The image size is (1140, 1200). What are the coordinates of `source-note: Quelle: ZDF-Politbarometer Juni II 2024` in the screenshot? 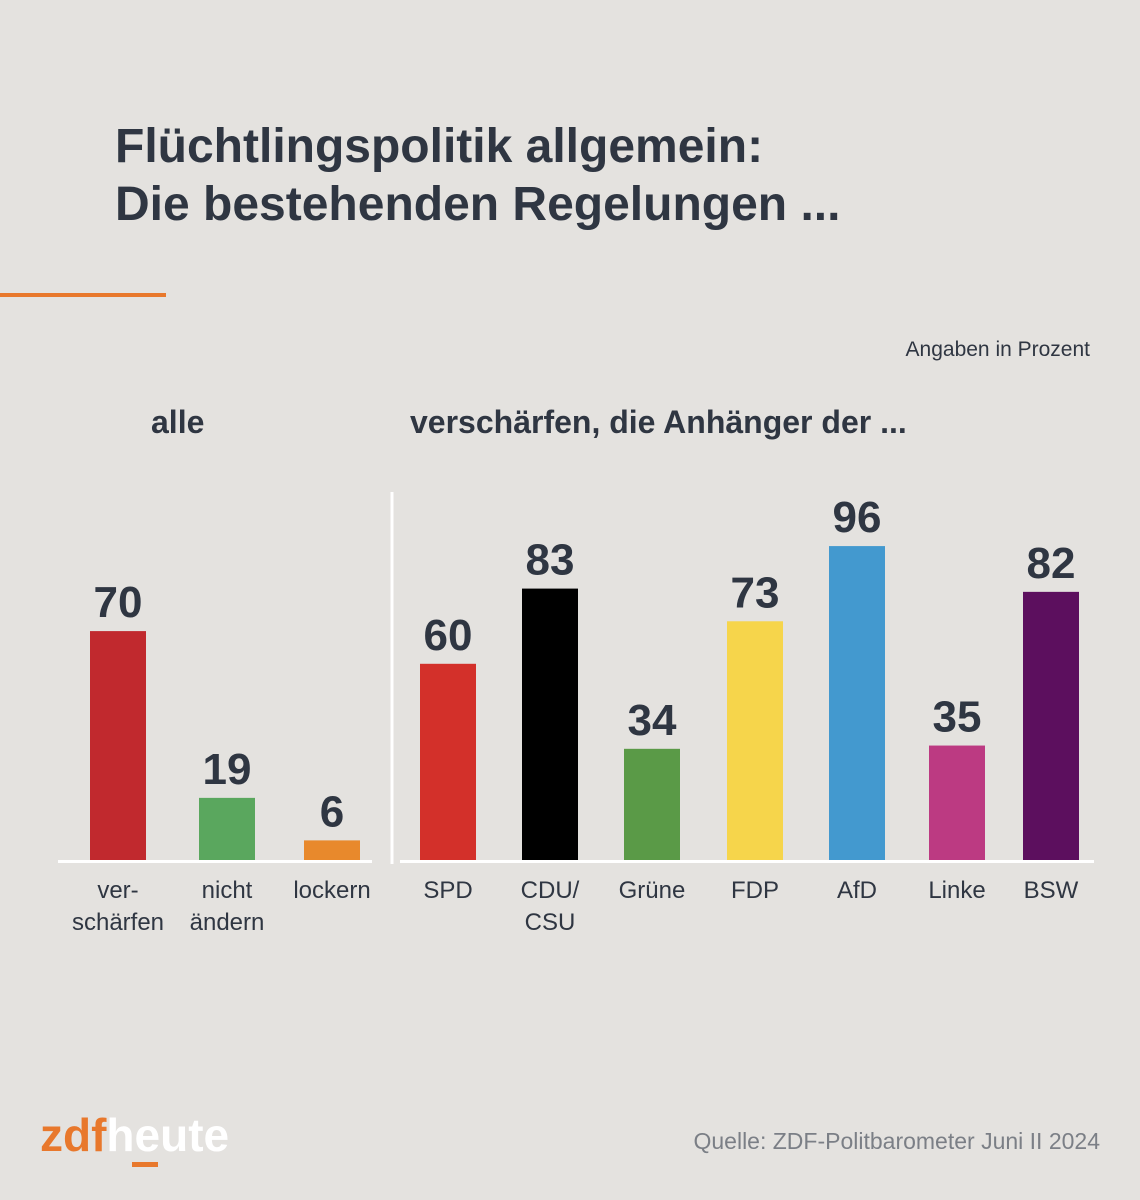 It's located at (896, 1141).